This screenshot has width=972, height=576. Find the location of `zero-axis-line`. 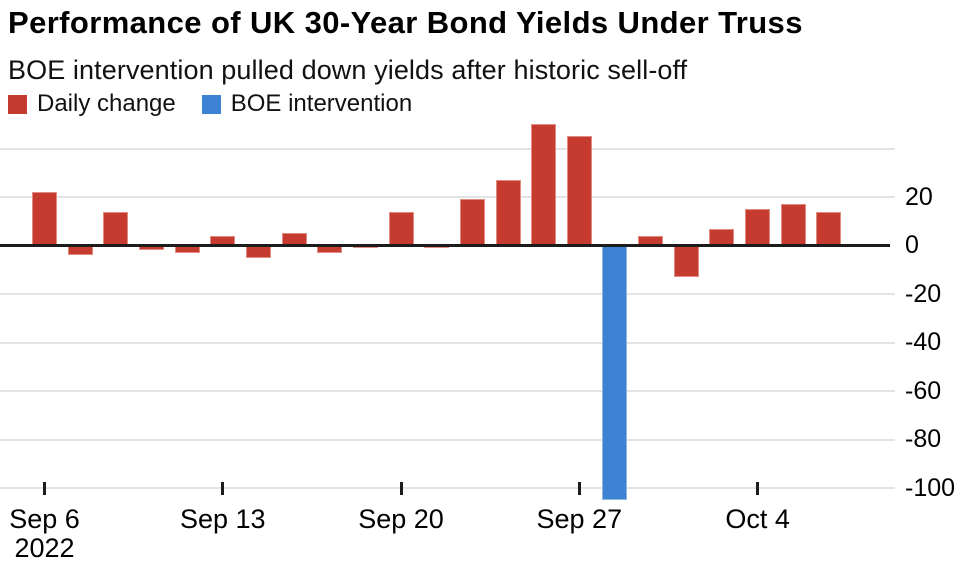

zero-axis-line is located at coordinates (445, 245).